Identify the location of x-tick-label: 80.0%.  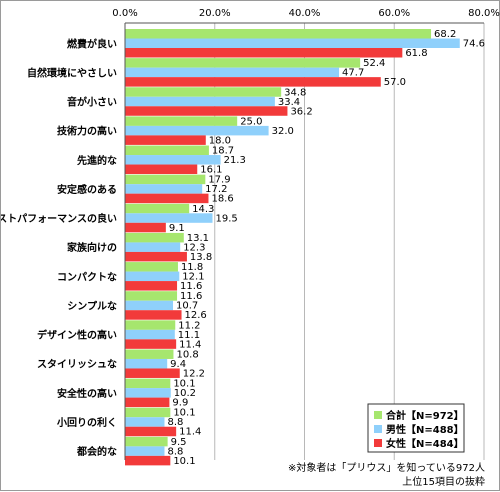
(484, 13).